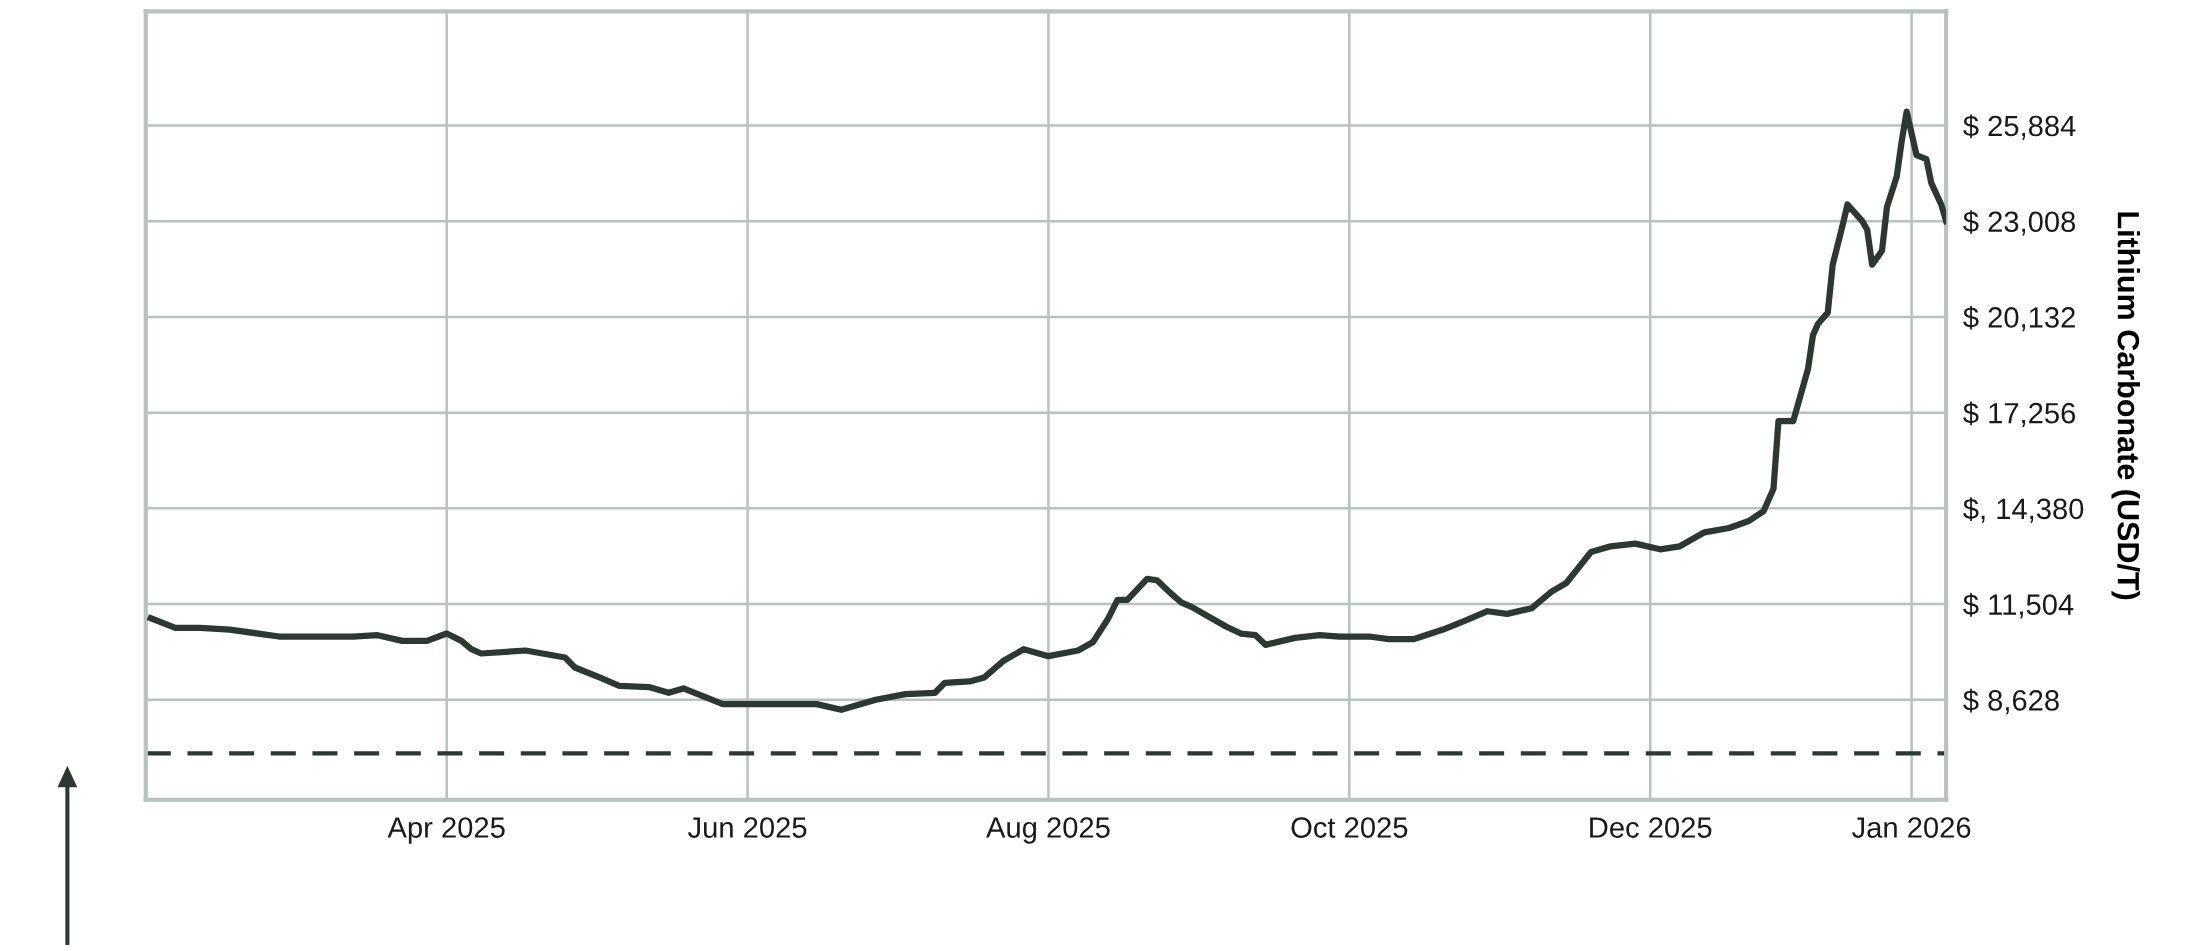 Image resolution: width=2209 pixels, height=951 pixels. What do you see at coordinates (446, 830) in the screenshot?
I see `x-tick-label: Apr 2025` at bounding box center [446, 830].